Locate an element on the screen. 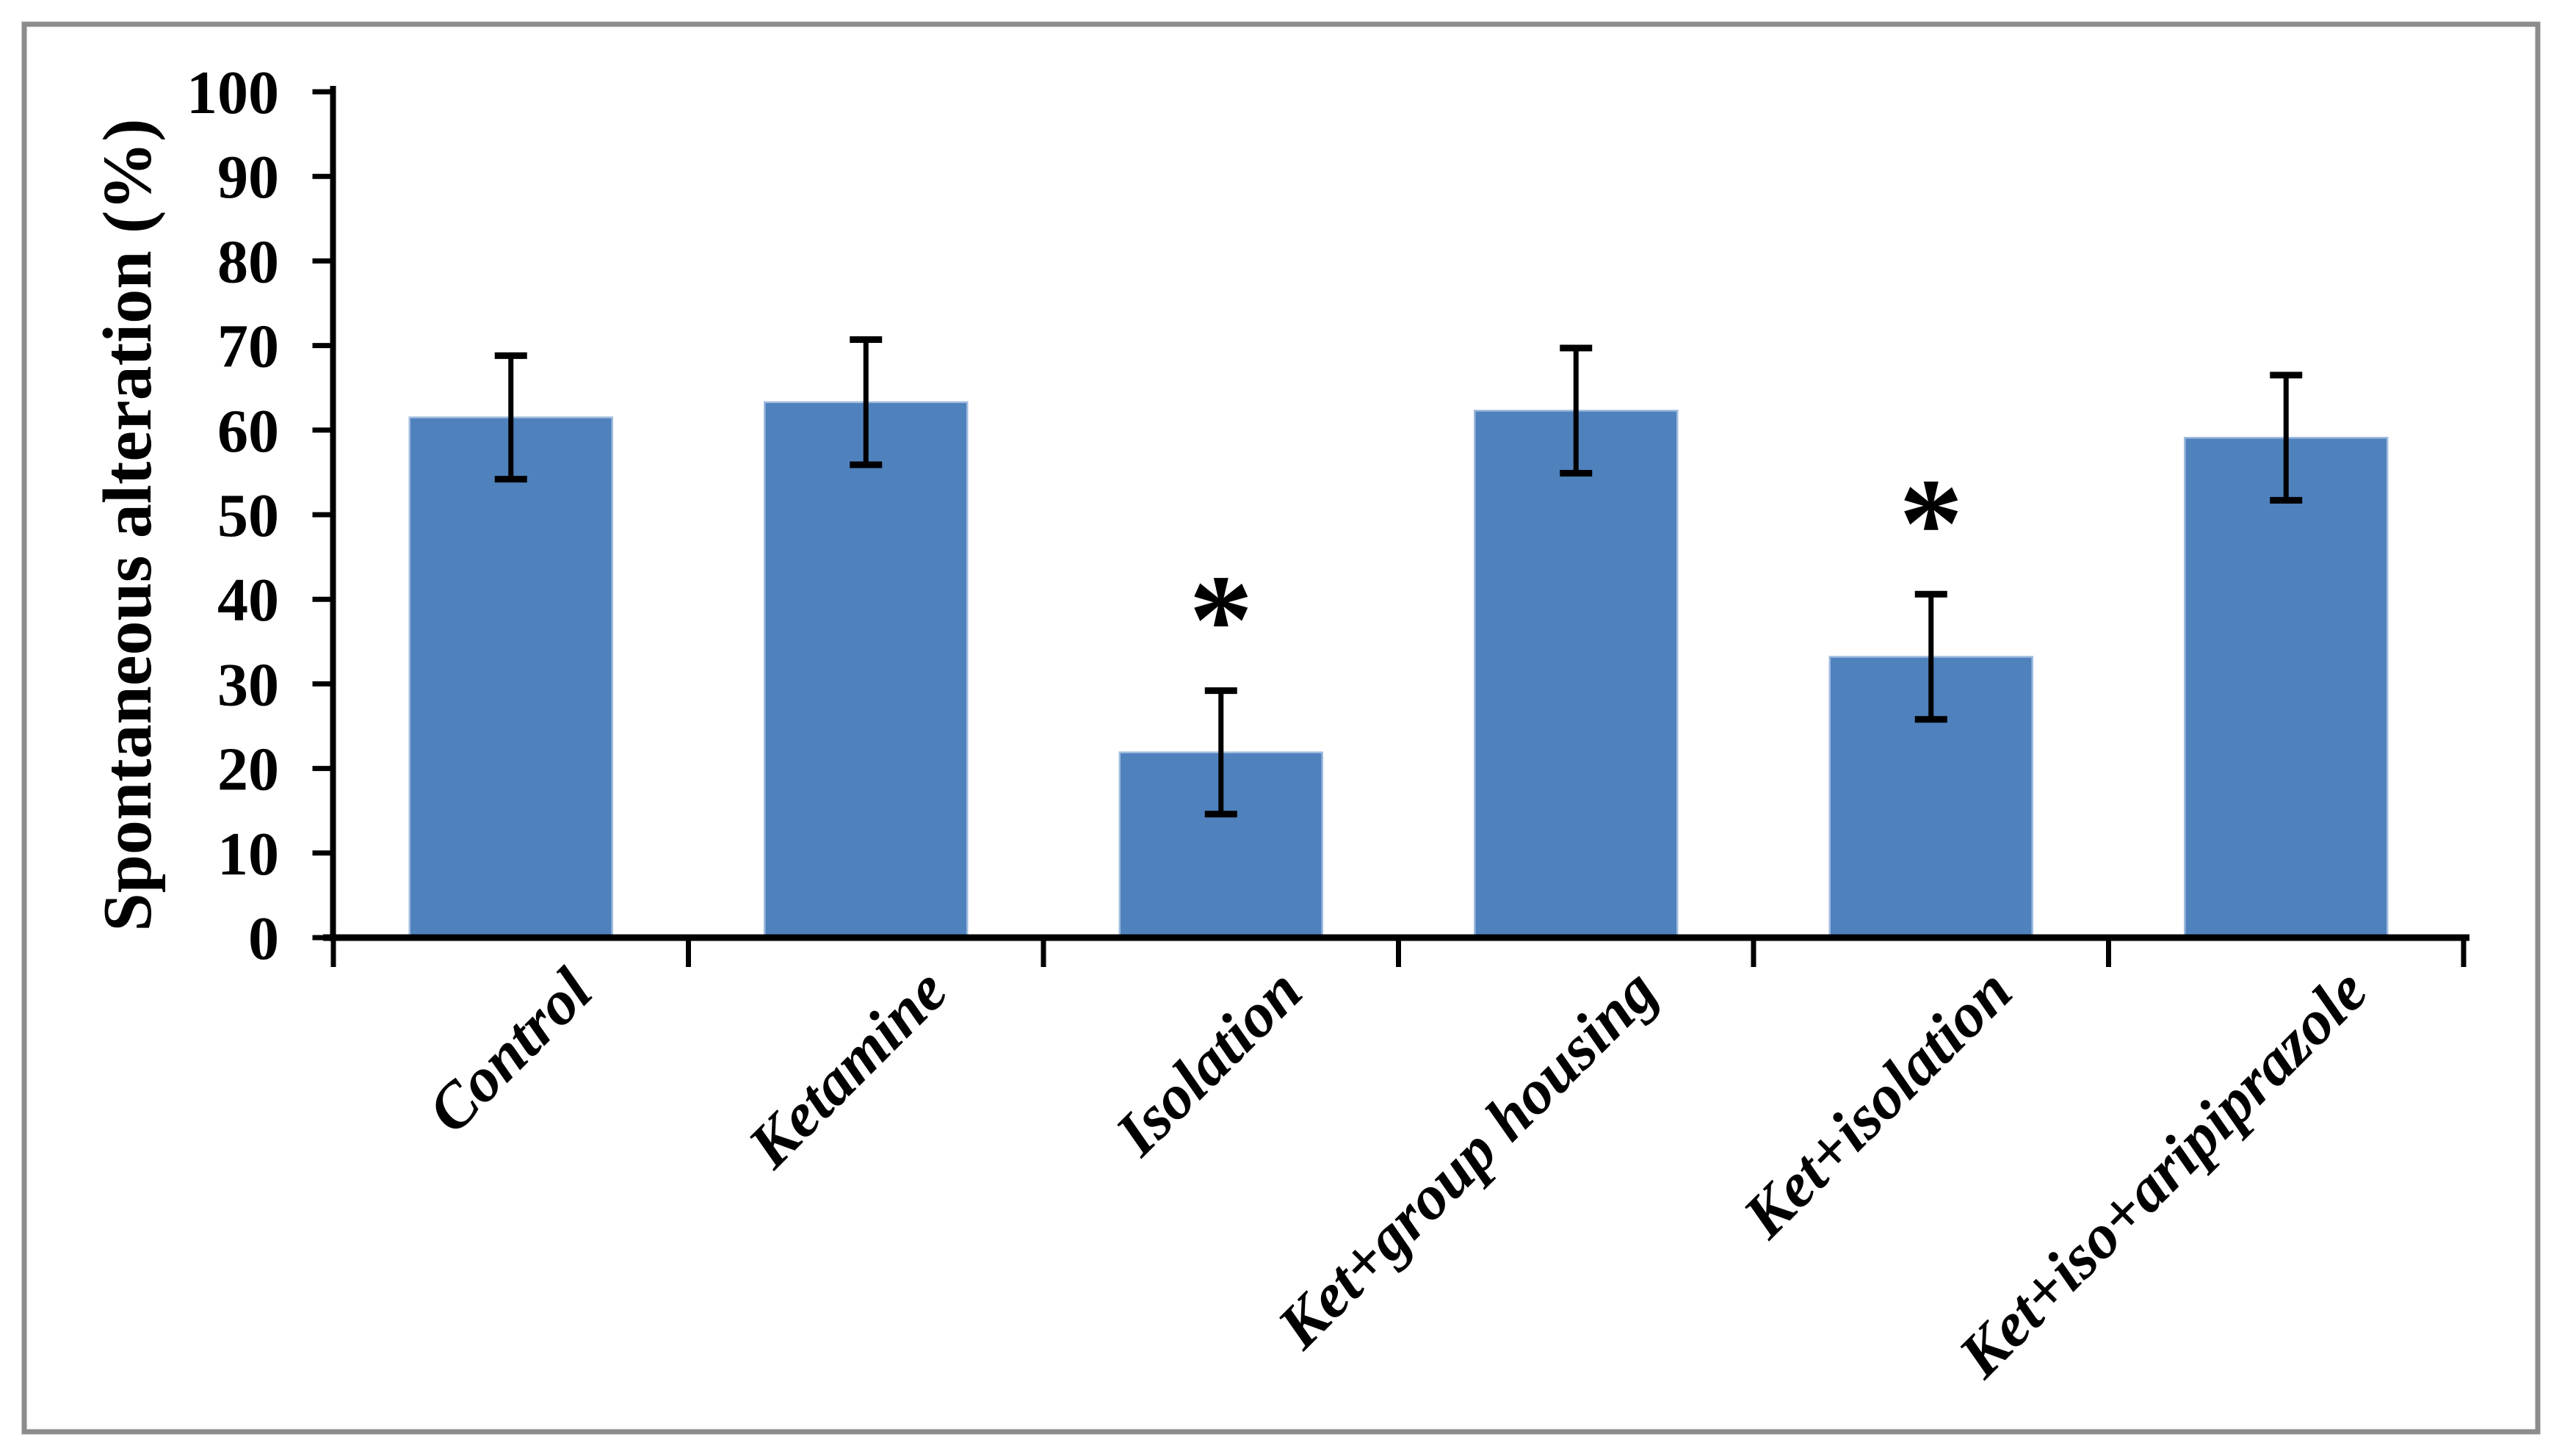 This screenshot has height=1456, width=2562. y-tick-label: 50 is located at coordinates (248, 516).